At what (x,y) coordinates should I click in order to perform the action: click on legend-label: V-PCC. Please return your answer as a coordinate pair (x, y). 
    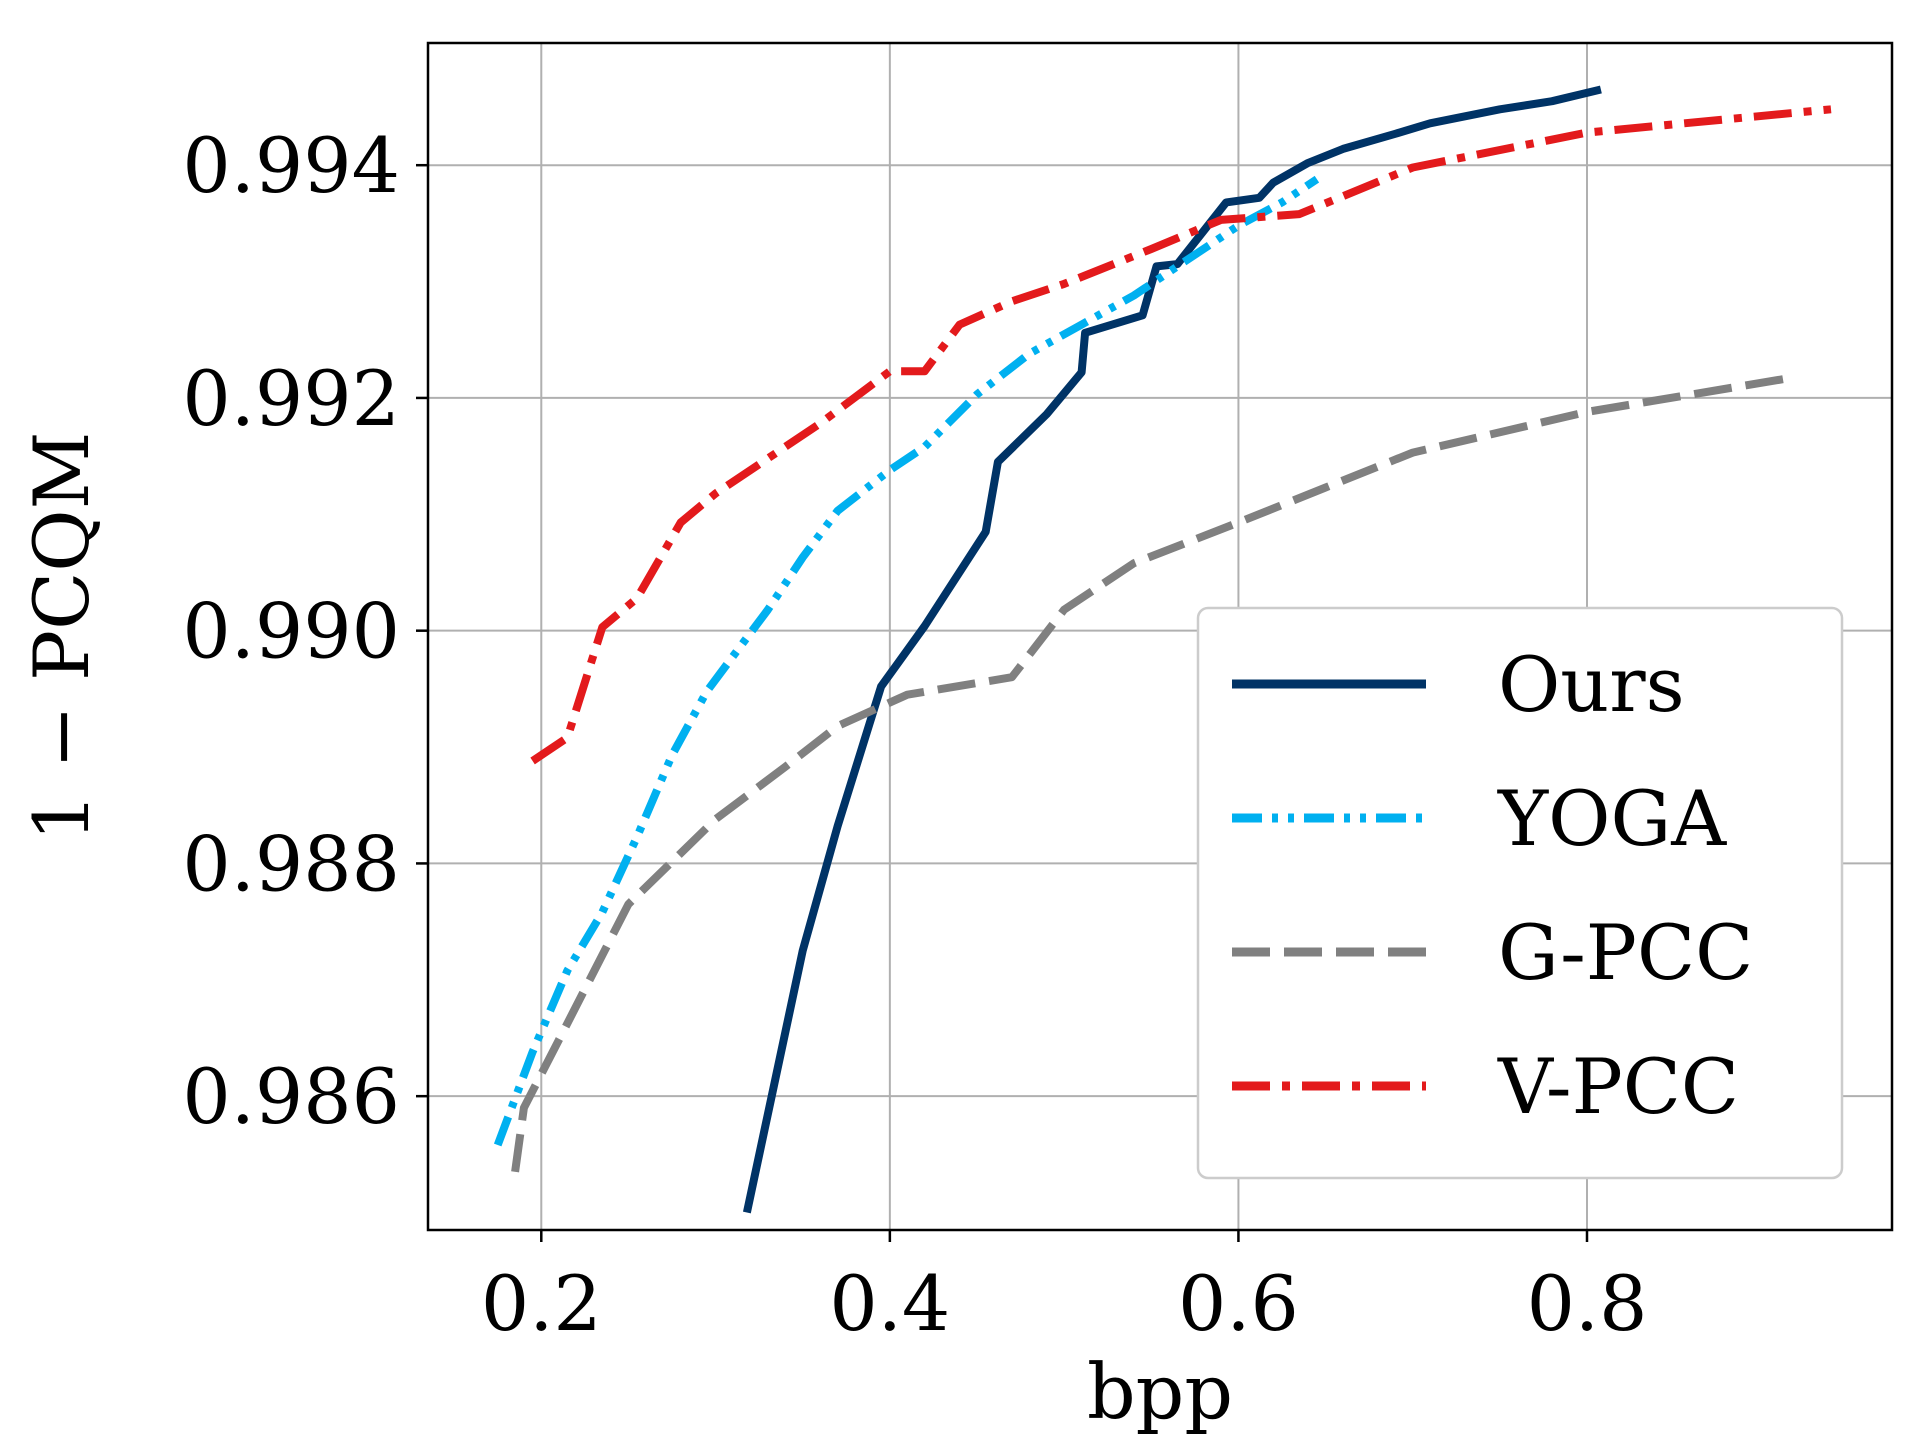
    Looking at the image, I should click on (1618, 1086).